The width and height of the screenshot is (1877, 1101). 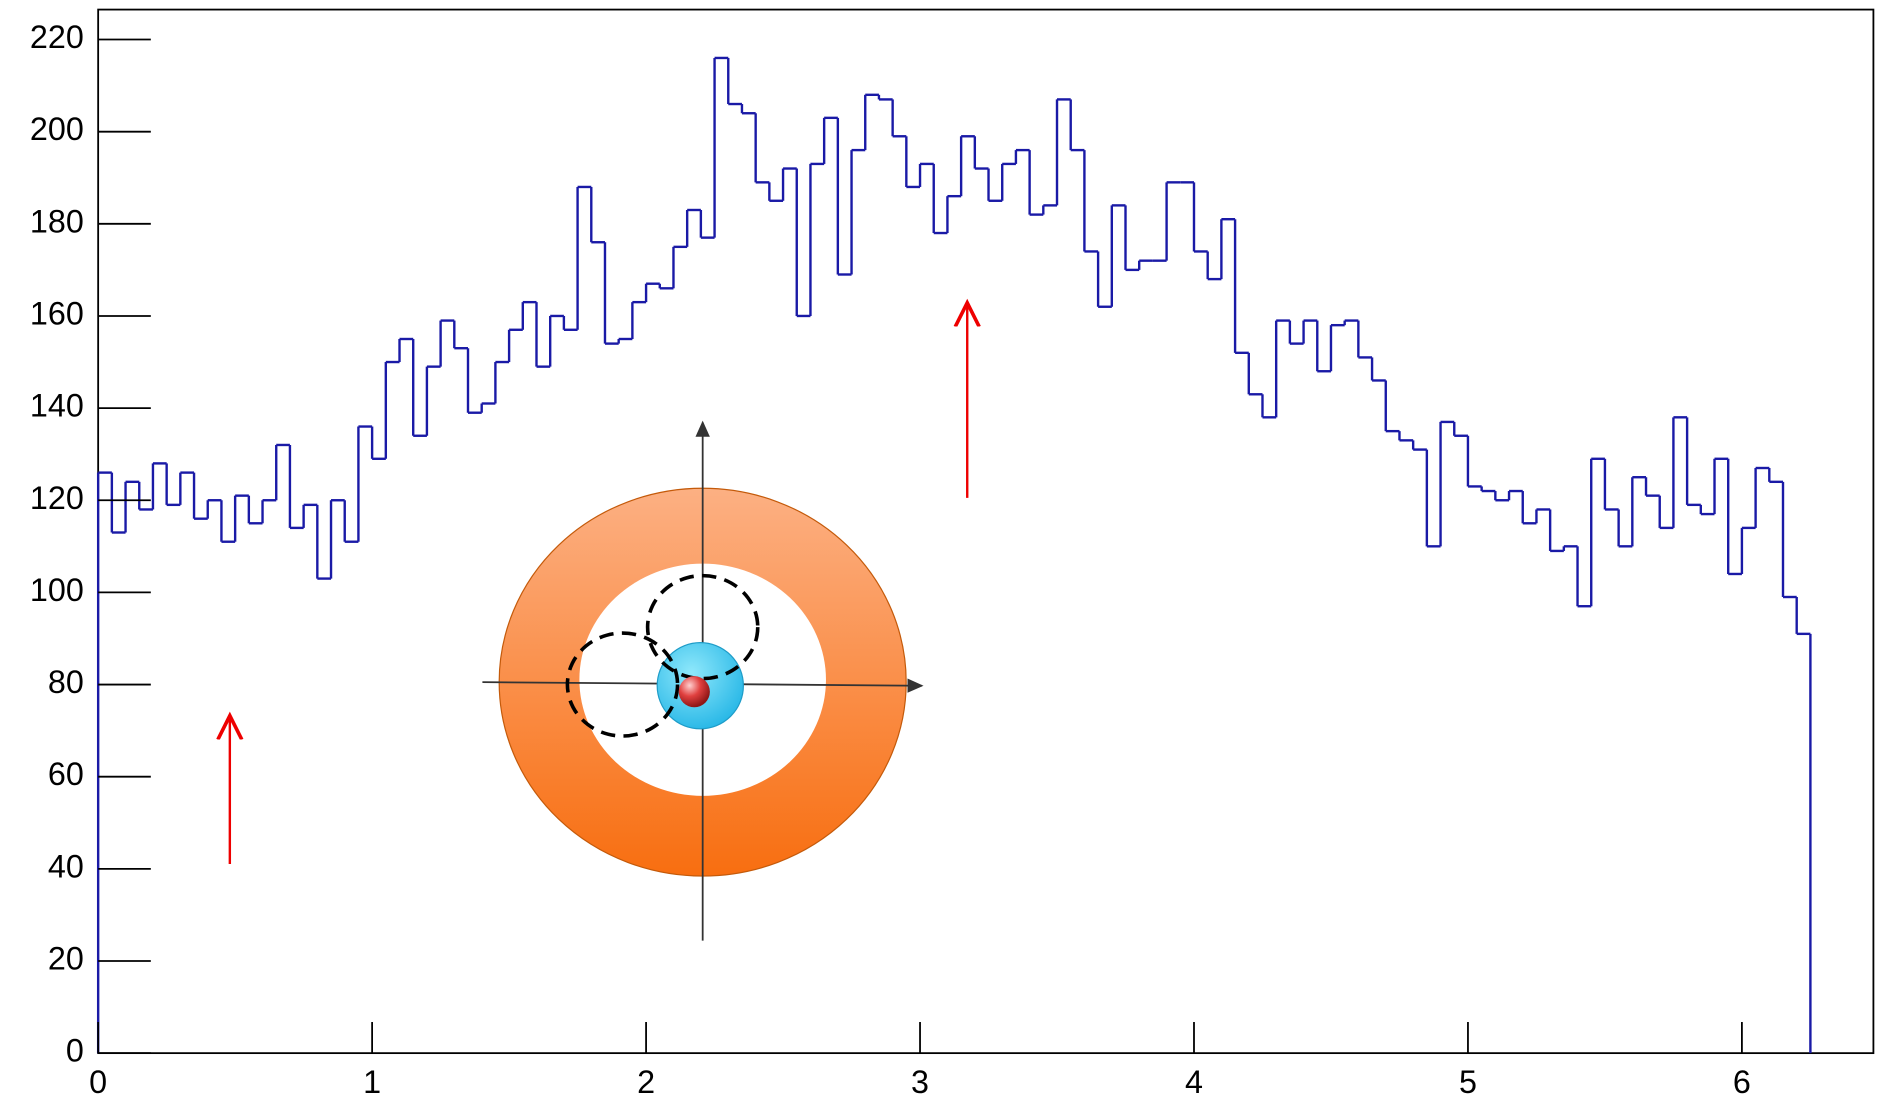 I want to click on x-tick-label: 2, so click(x=646, y=1082).